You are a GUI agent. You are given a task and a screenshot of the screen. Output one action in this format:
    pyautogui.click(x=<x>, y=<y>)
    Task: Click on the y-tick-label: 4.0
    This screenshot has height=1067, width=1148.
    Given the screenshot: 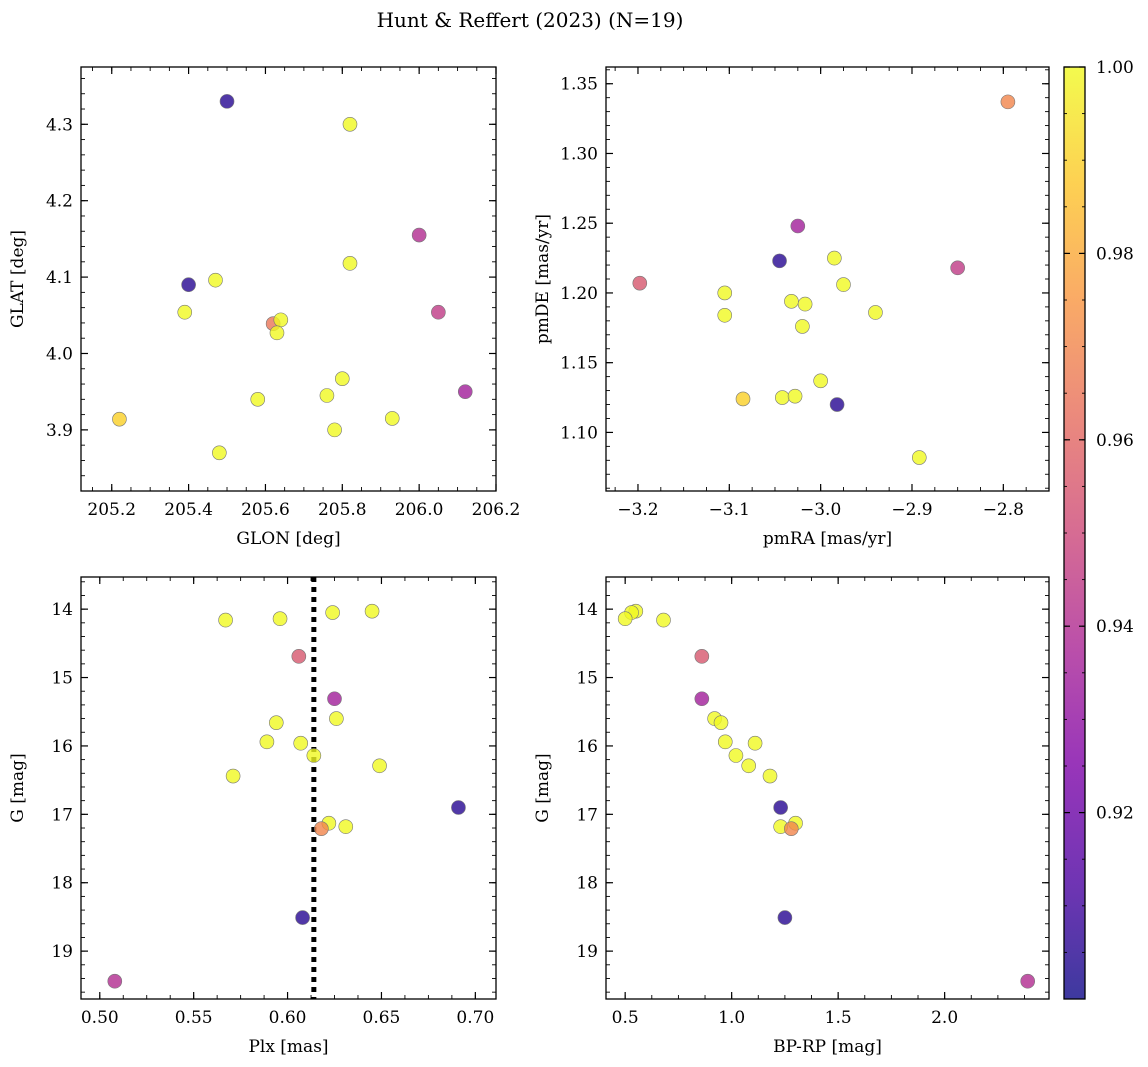 What is the action you would take?
    pyautogui.click(x=59, y=354)
    